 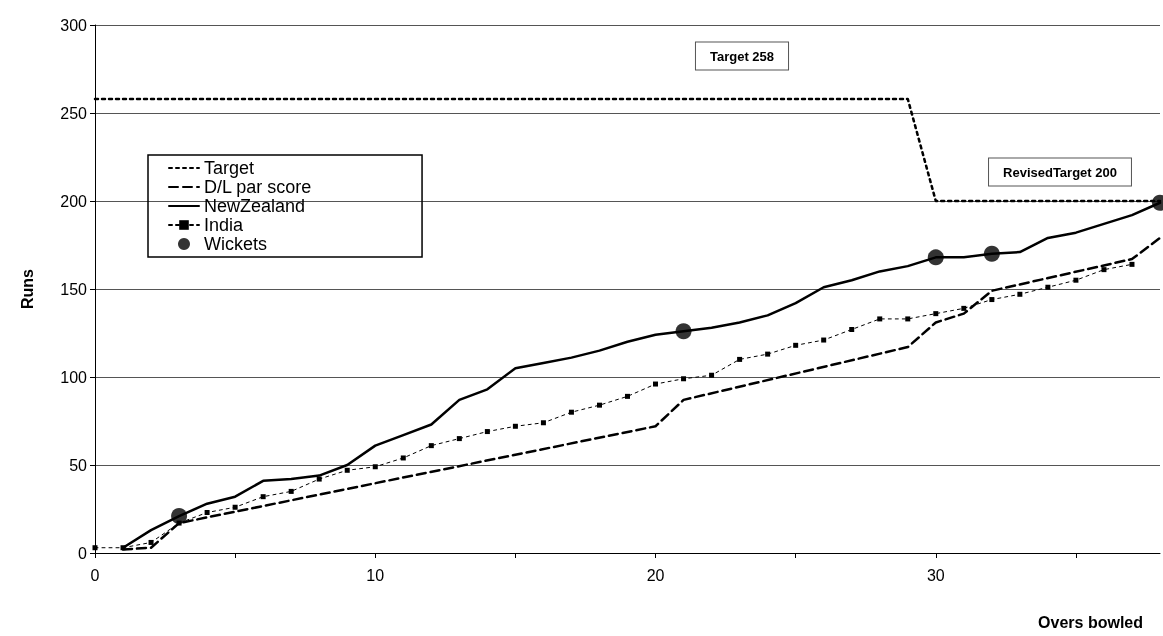 What do you see at coordinates (1090, 622) in the screenshot?
I see `x-axis-title: Overs bowled` at bounding box center [1090, 622].